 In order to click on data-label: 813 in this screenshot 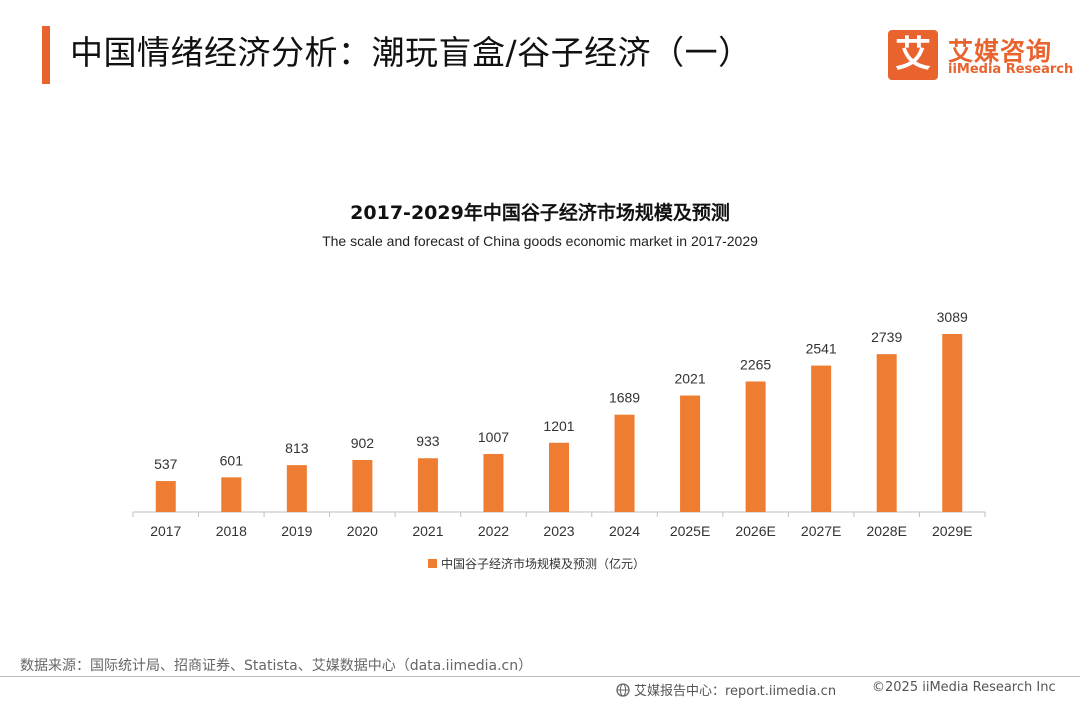, I will do `click(297, 448)`.